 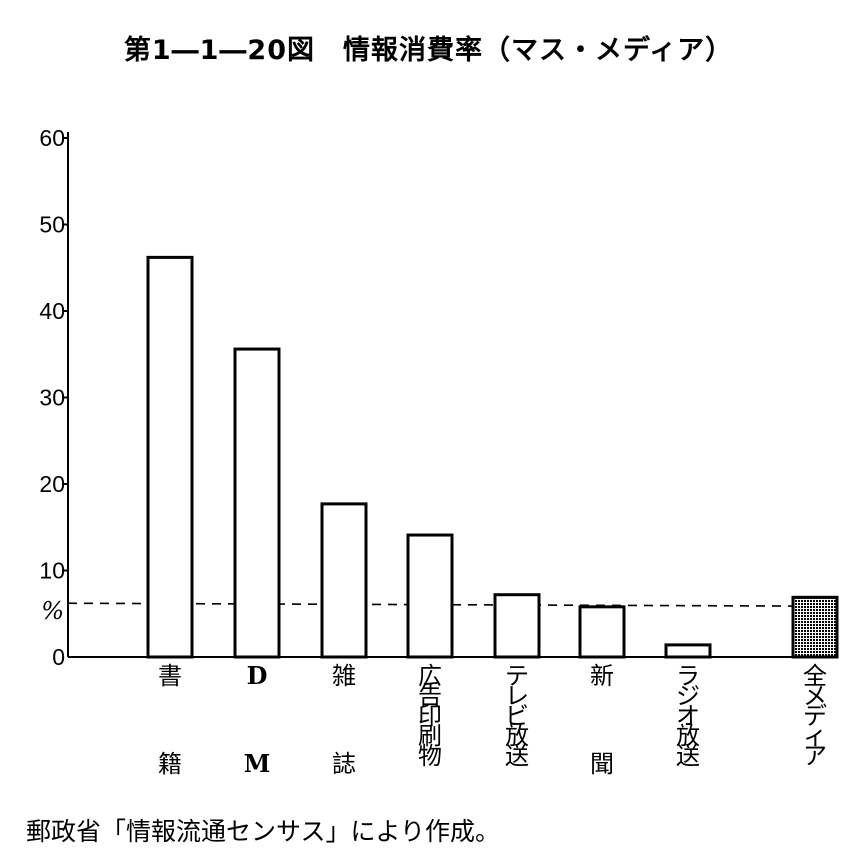 What do you see at coordinates (52, 571) in the screenshot?
I see `y-tick-label: 10` at bounding box center [52, 571].